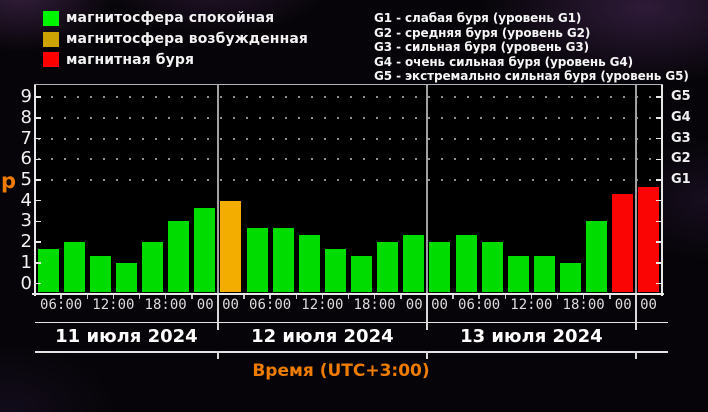  Describe the element at coordinates (504, 61) in the screenshot. I see `storm-level-line: G4 - очень сильная буря (уровень G4)` at that location.